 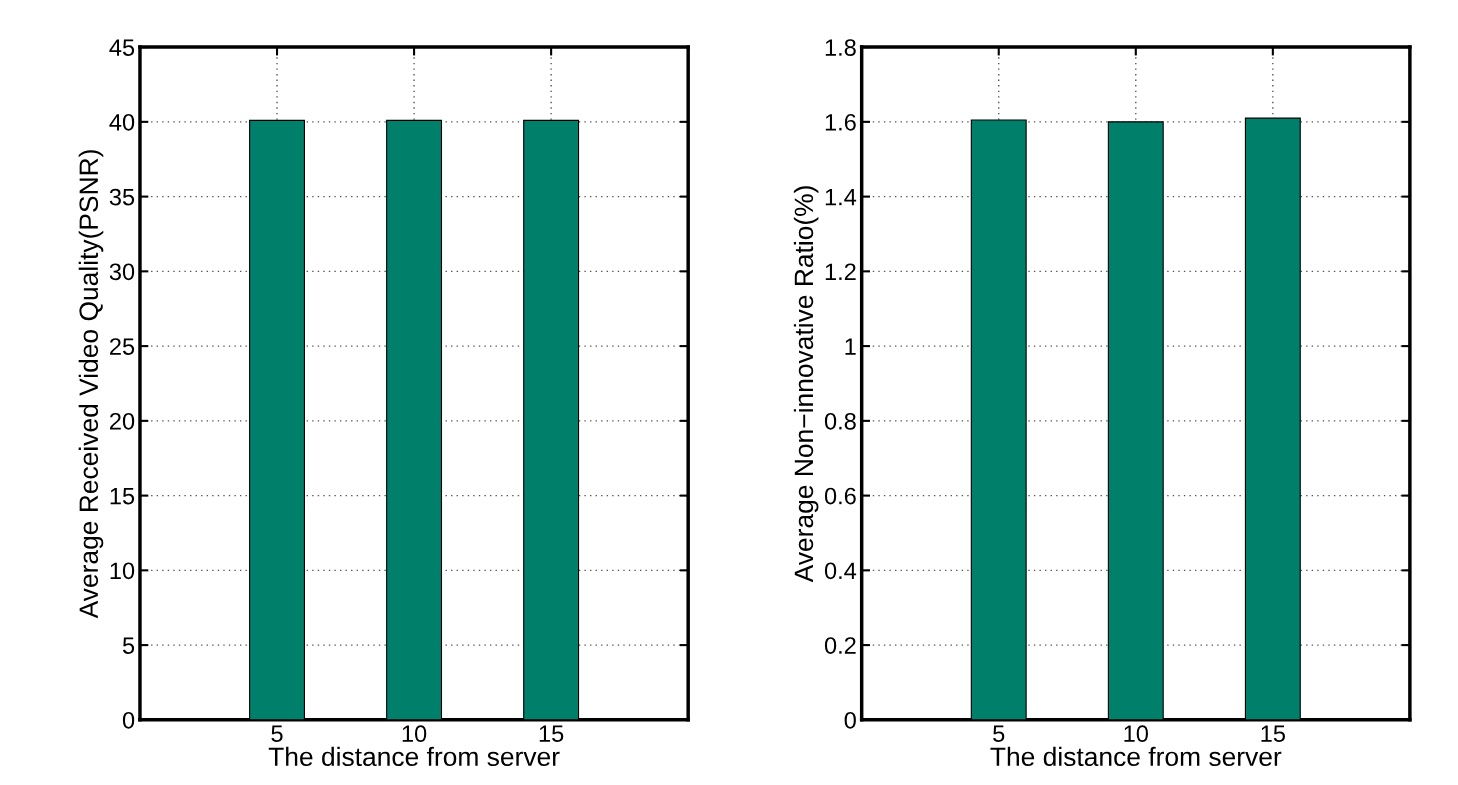 What do you see at coordinates (840, 421) in the screenshot?
I see `y-tick-label: 0.8` at bounding box center [840, 421].